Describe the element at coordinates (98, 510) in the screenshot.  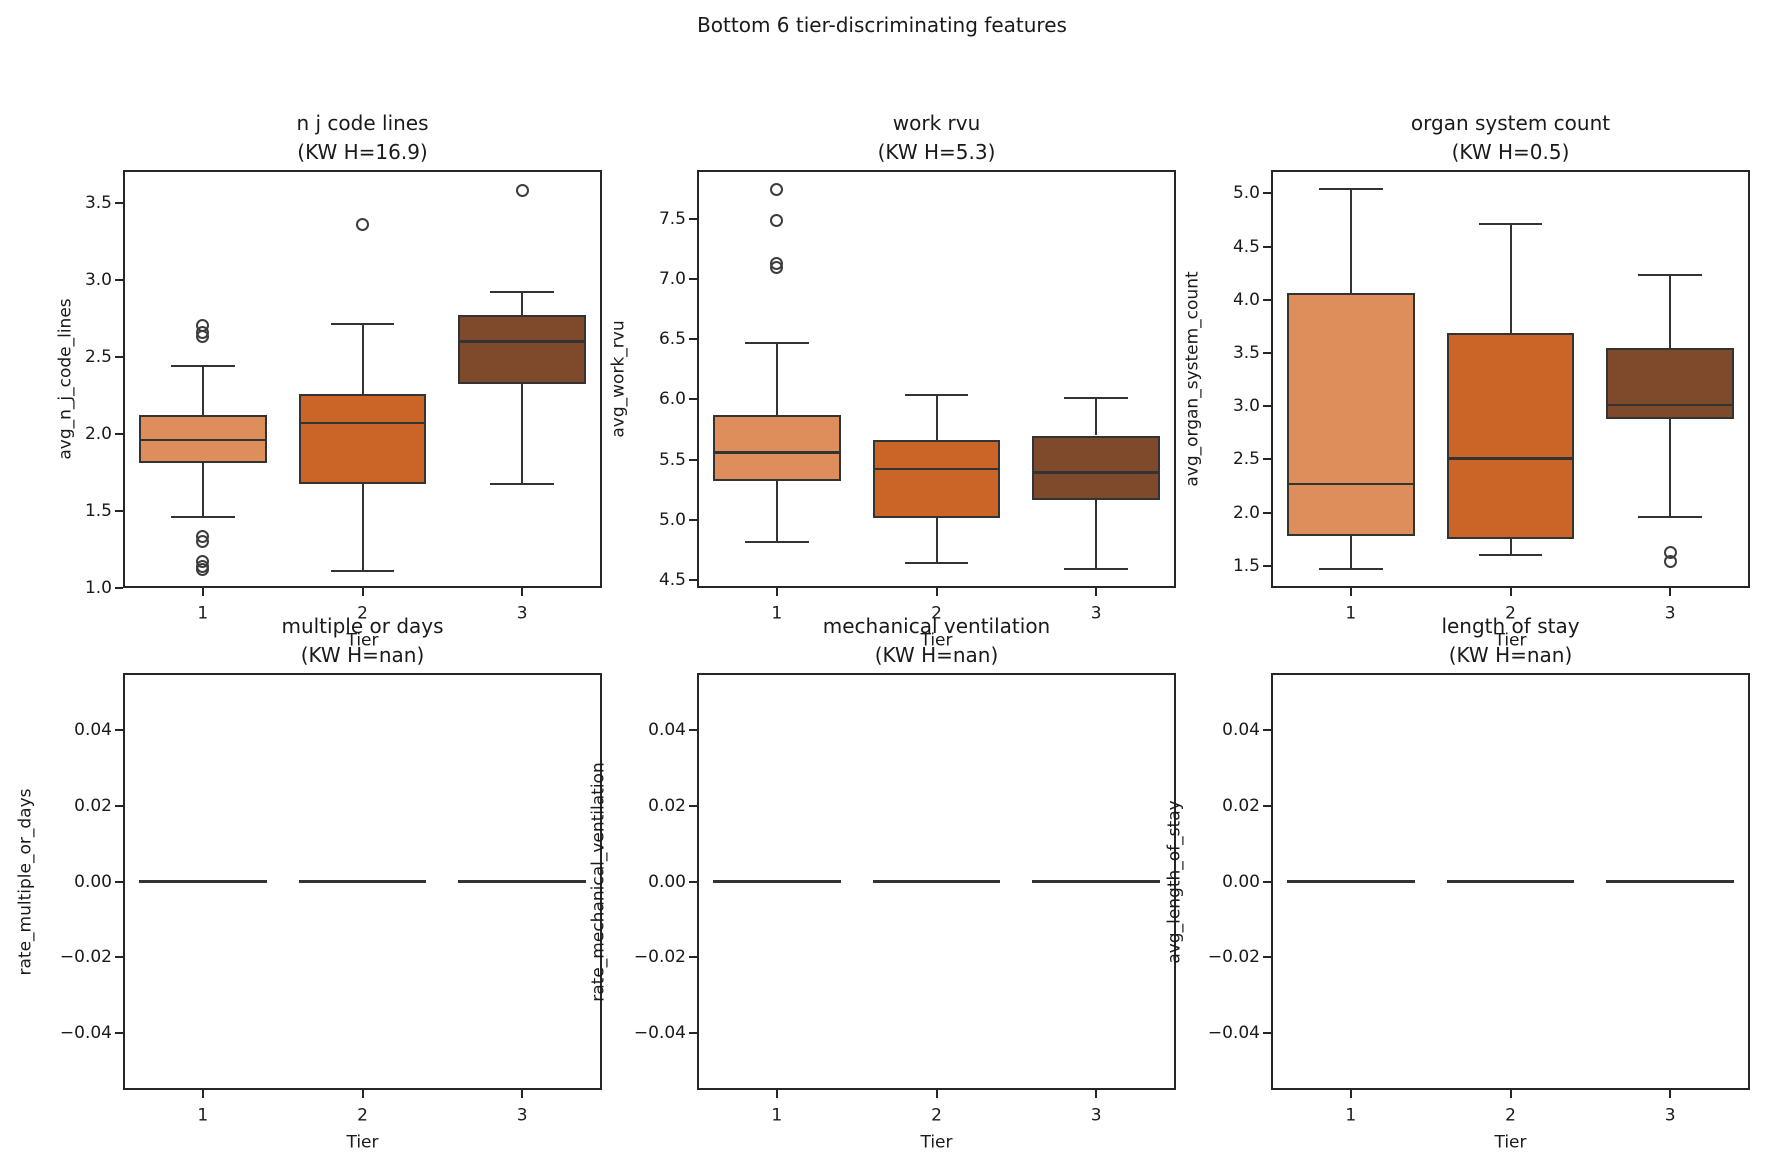
I see `y-tick-label: 1.5` at that location.